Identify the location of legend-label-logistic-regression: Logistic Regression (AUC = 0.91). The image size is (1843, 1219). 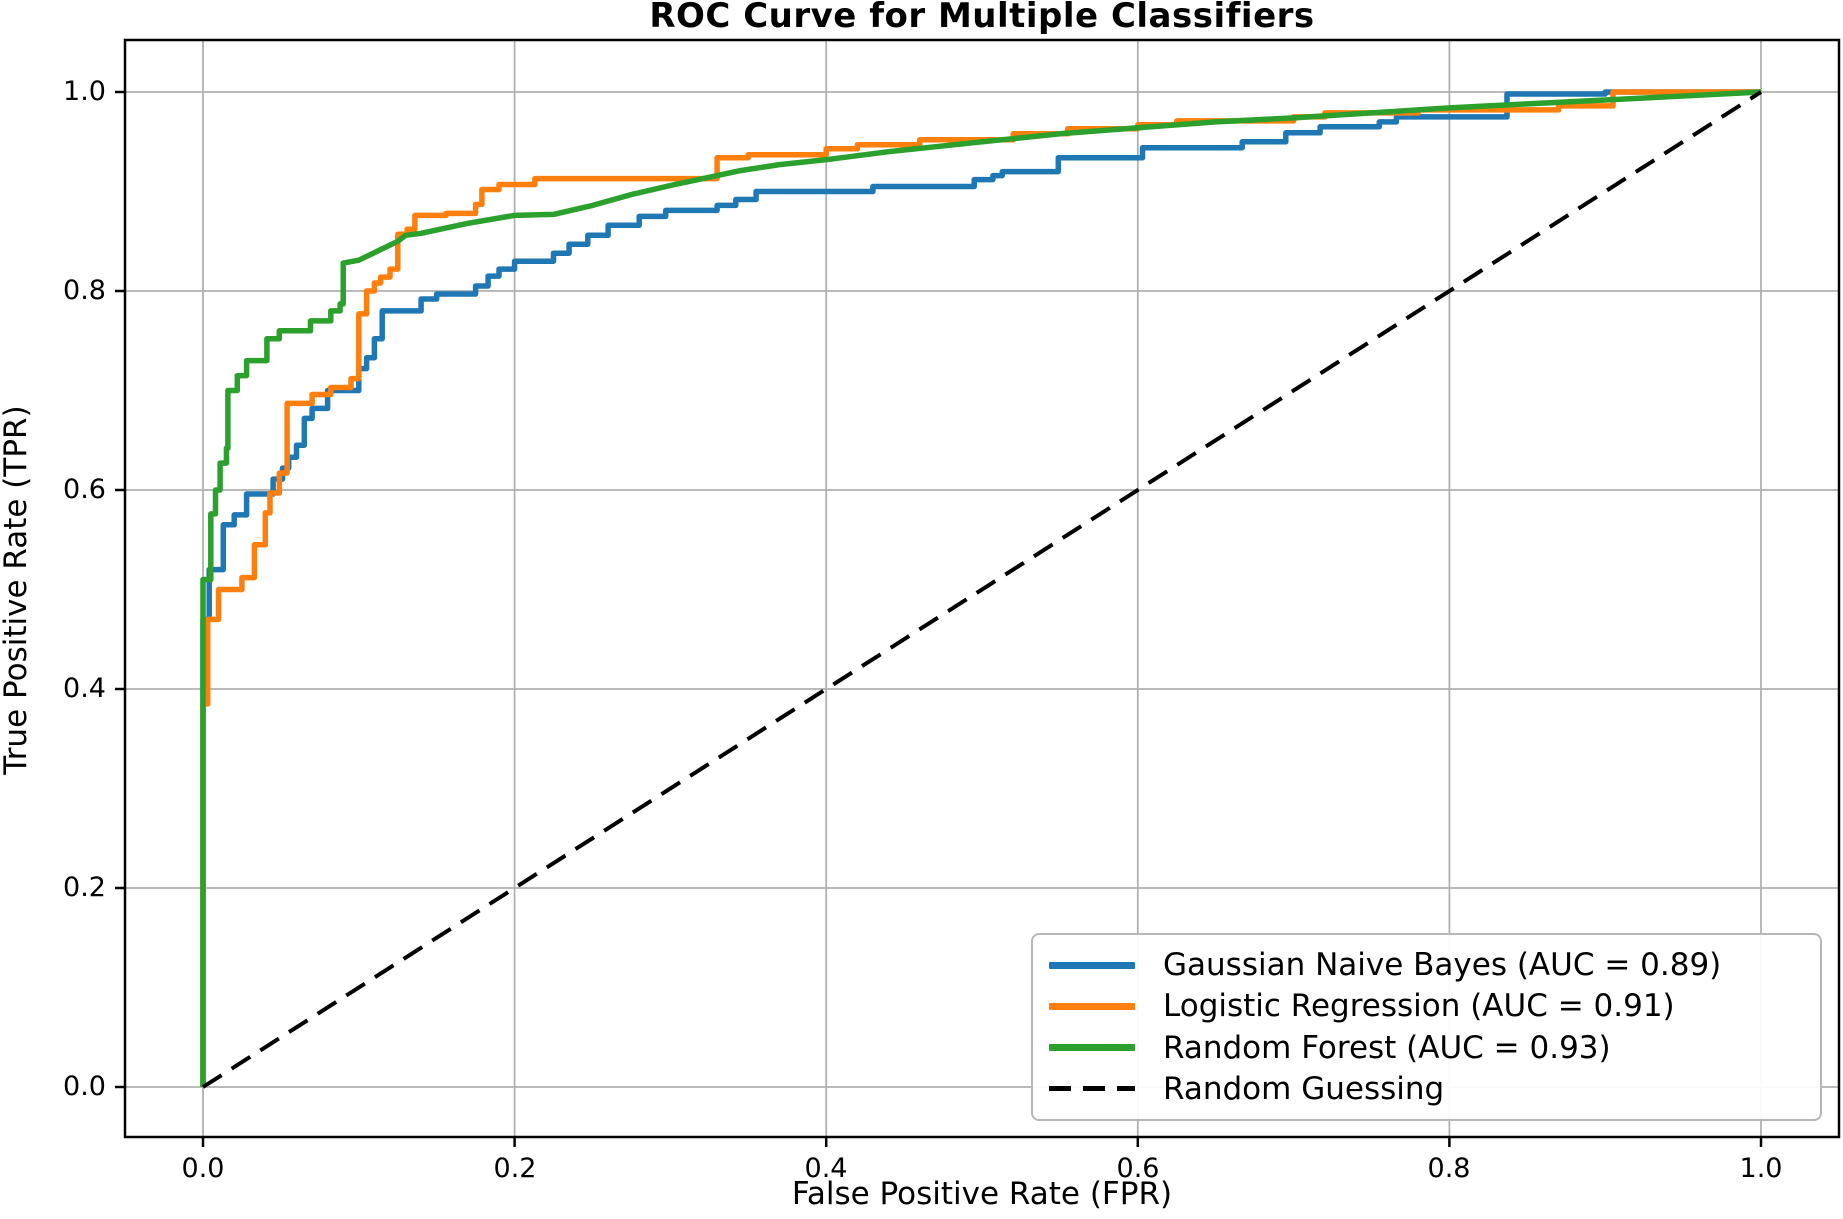
(1419, 1006).